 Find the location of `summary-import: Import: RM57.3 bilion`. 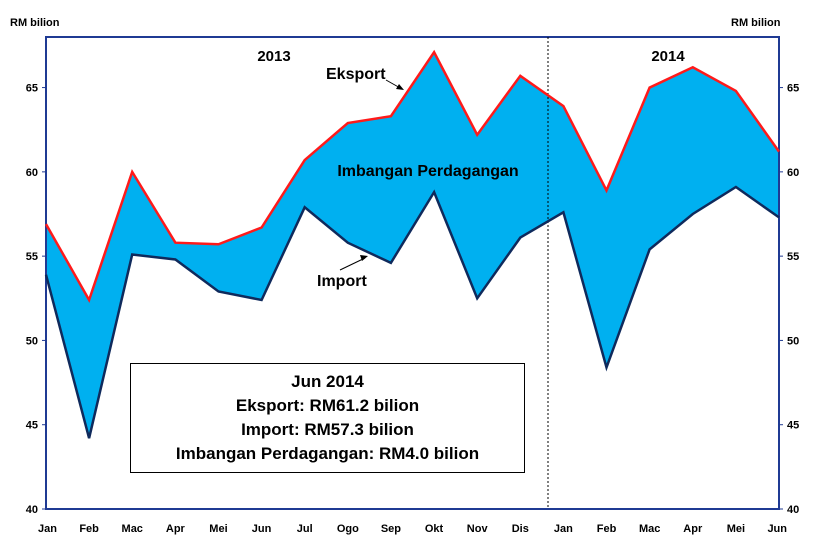

summary-import: Import: RM57.3 bilion is located at coordinates (327, 429).